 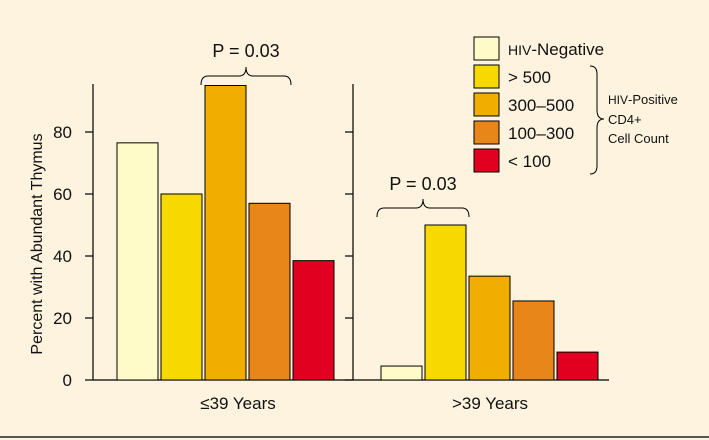 I want to click on legend-label-2: > 500, so click(x=529, y=77).